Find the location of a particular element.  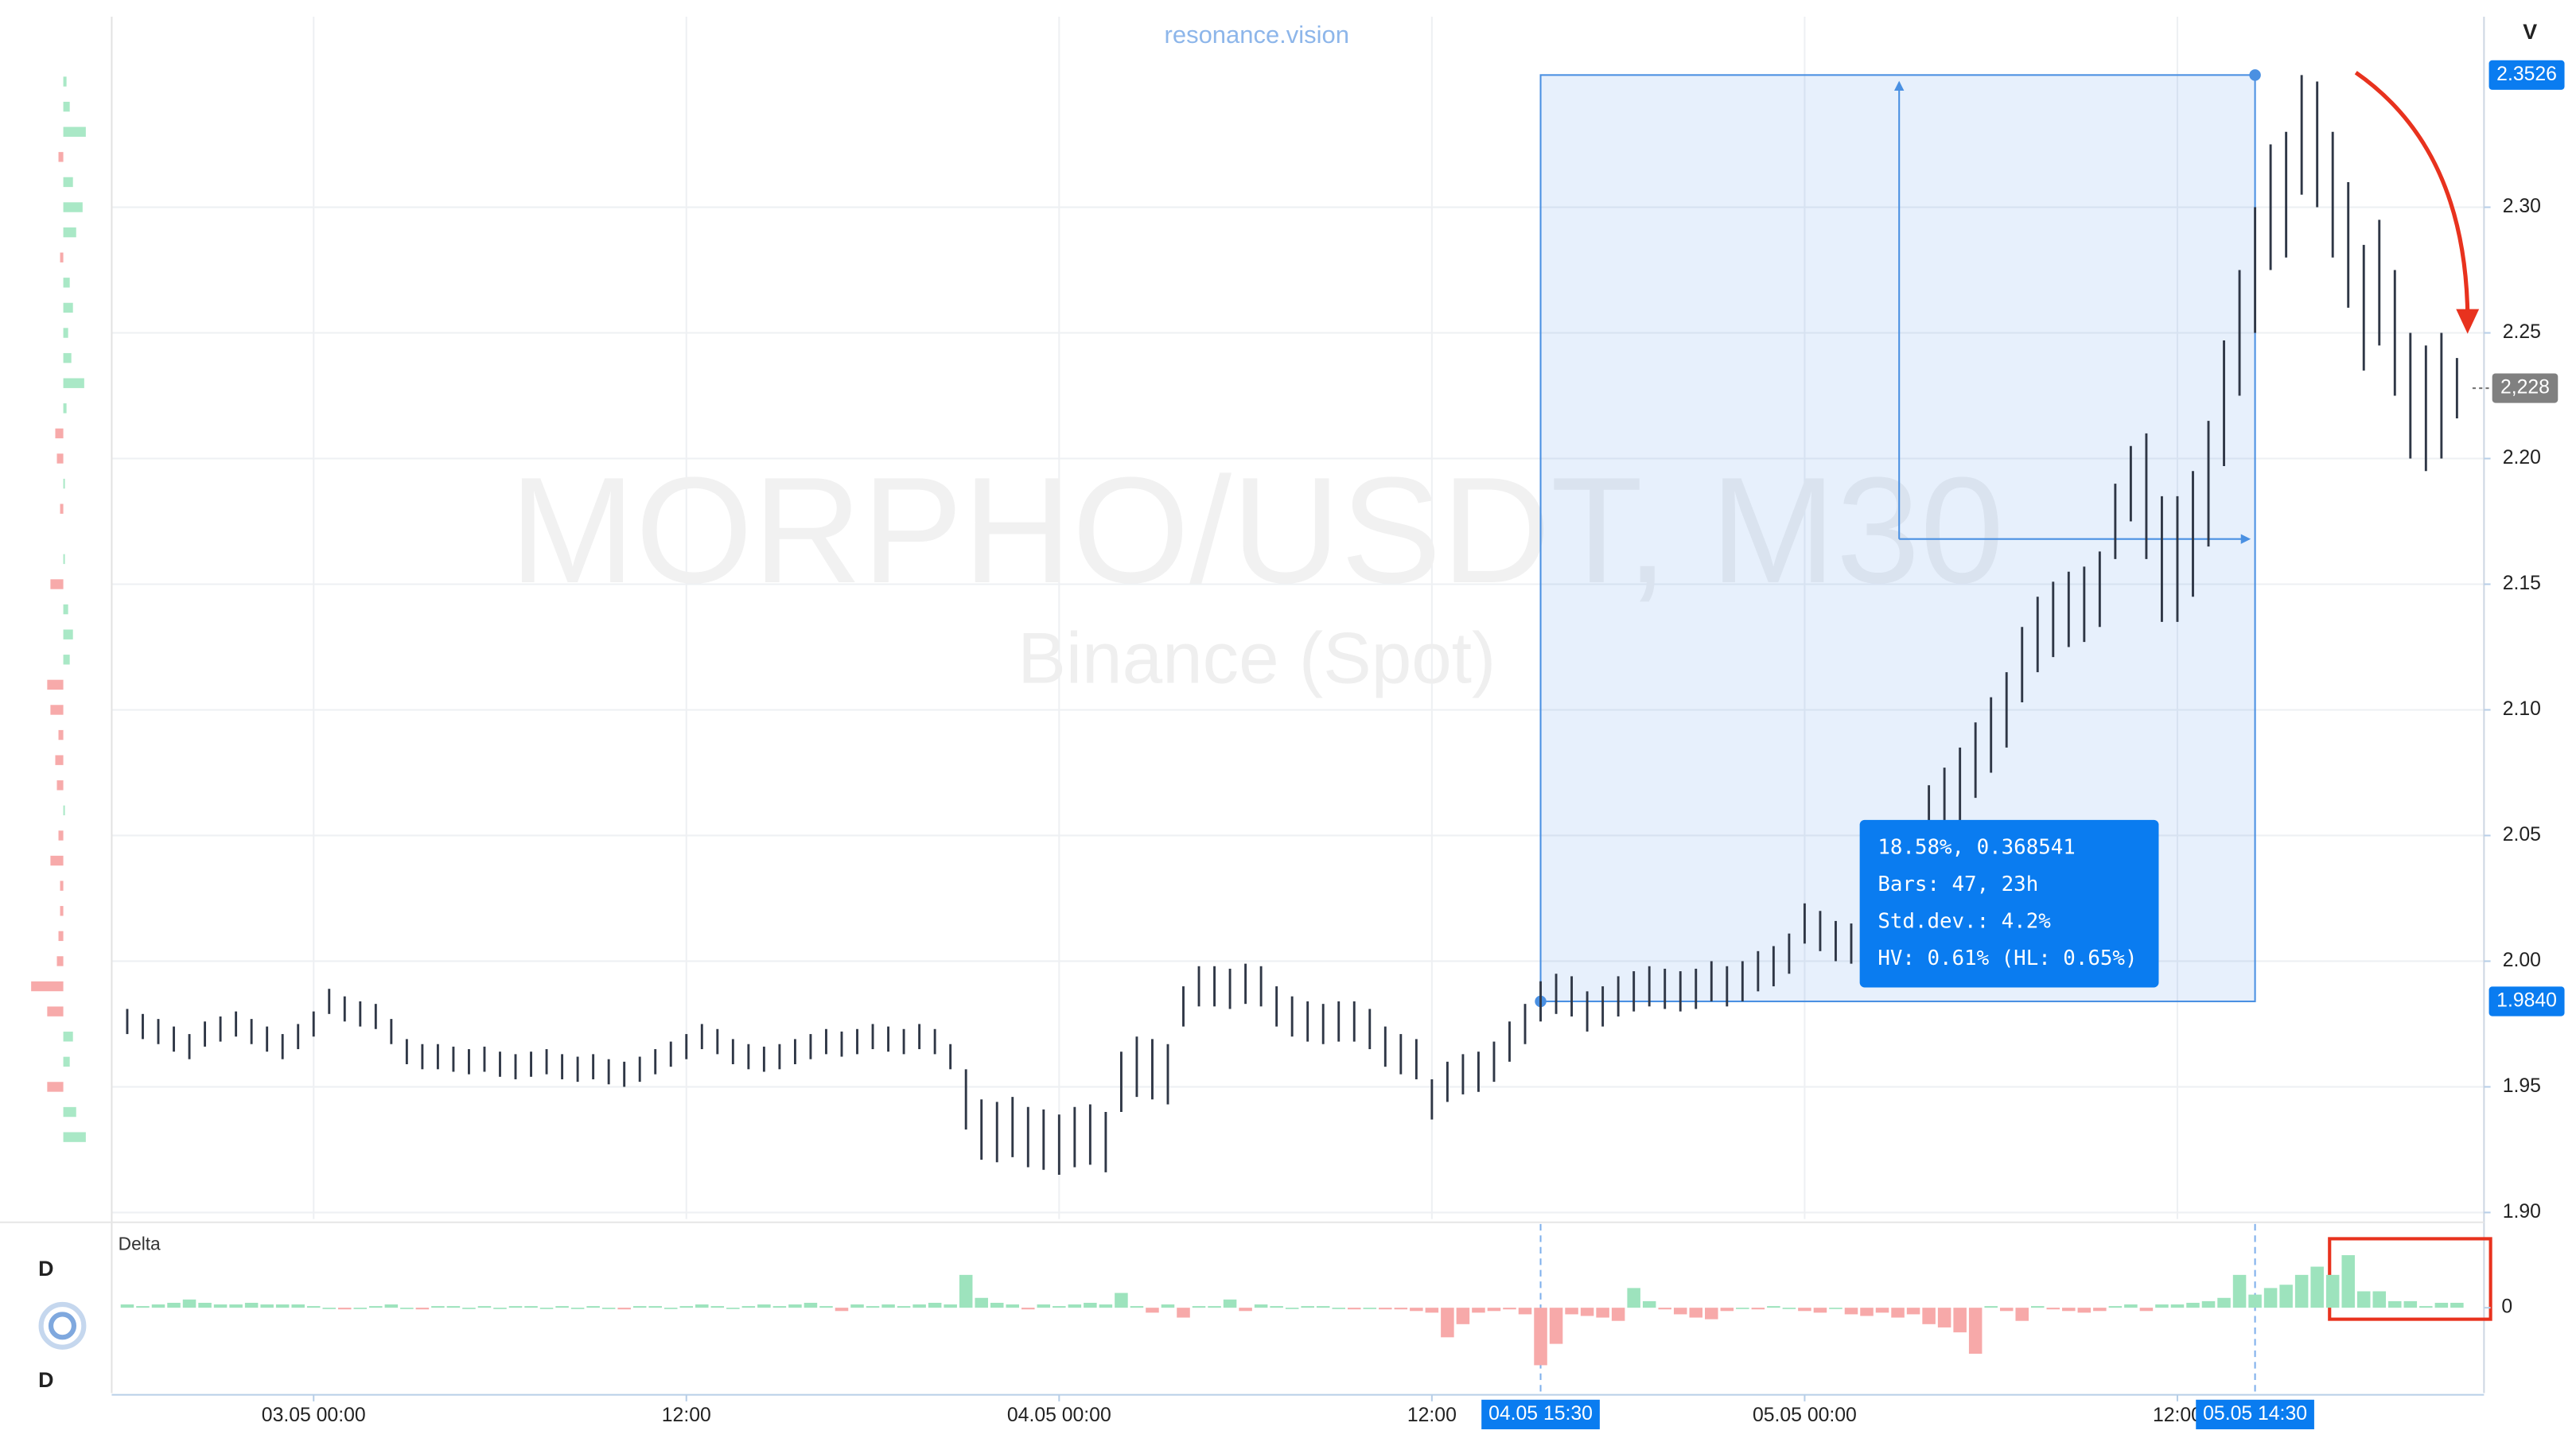

delta-tick-label: 0 is located at coordinates (2507, 1307).